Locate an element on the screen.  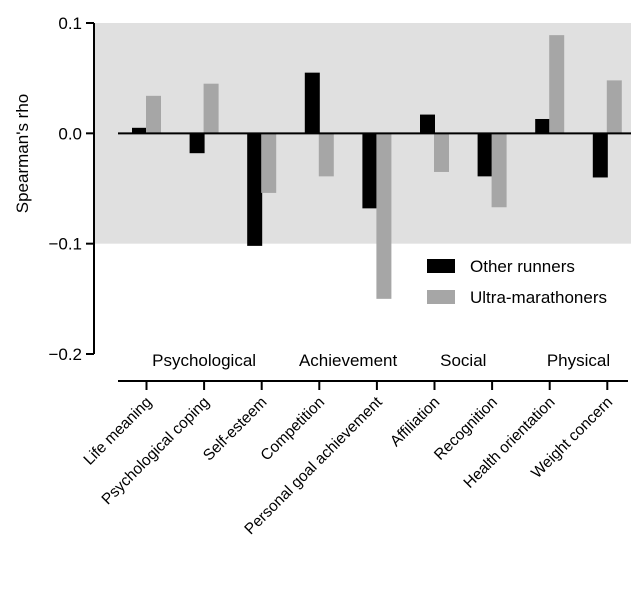
bar-other-runners-weight-concern is located at coordinates (600, 155).